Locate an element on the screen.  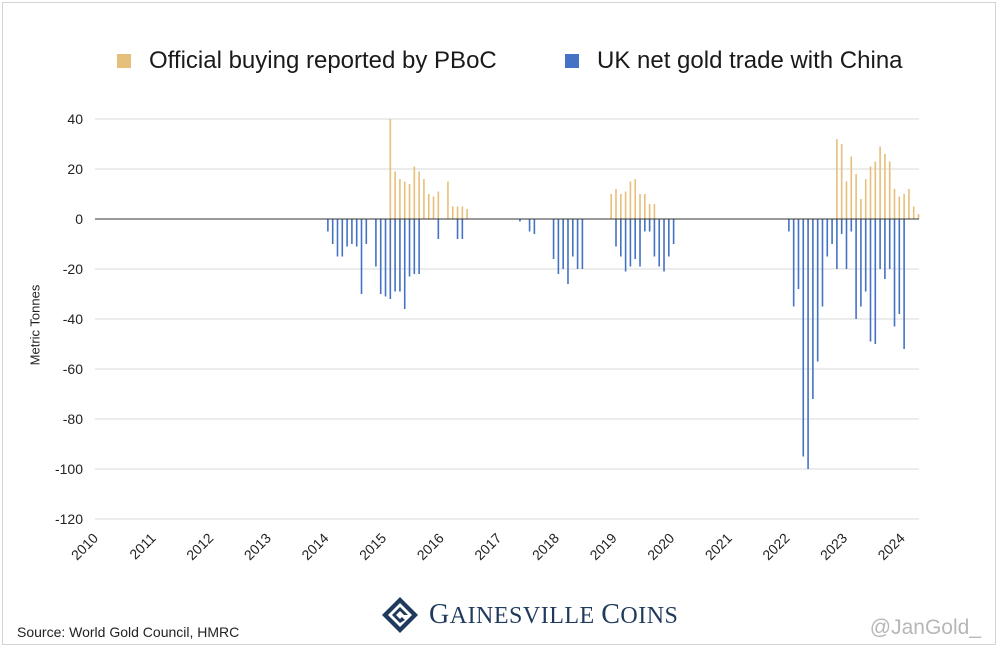
x-tick-label: 2024 is located at coordinates (890, 546).